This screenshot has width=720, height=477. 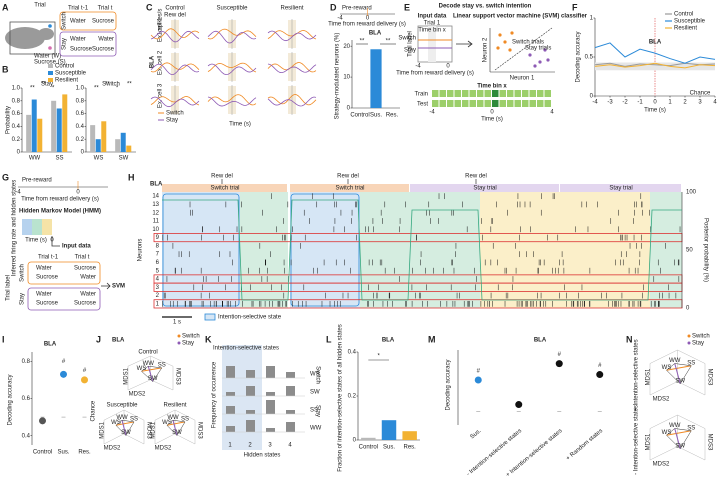 What do you see at coordinates (432, 113) in the screenshot?
I see `x-tick-label: -4` at bounding box center [432, 113].